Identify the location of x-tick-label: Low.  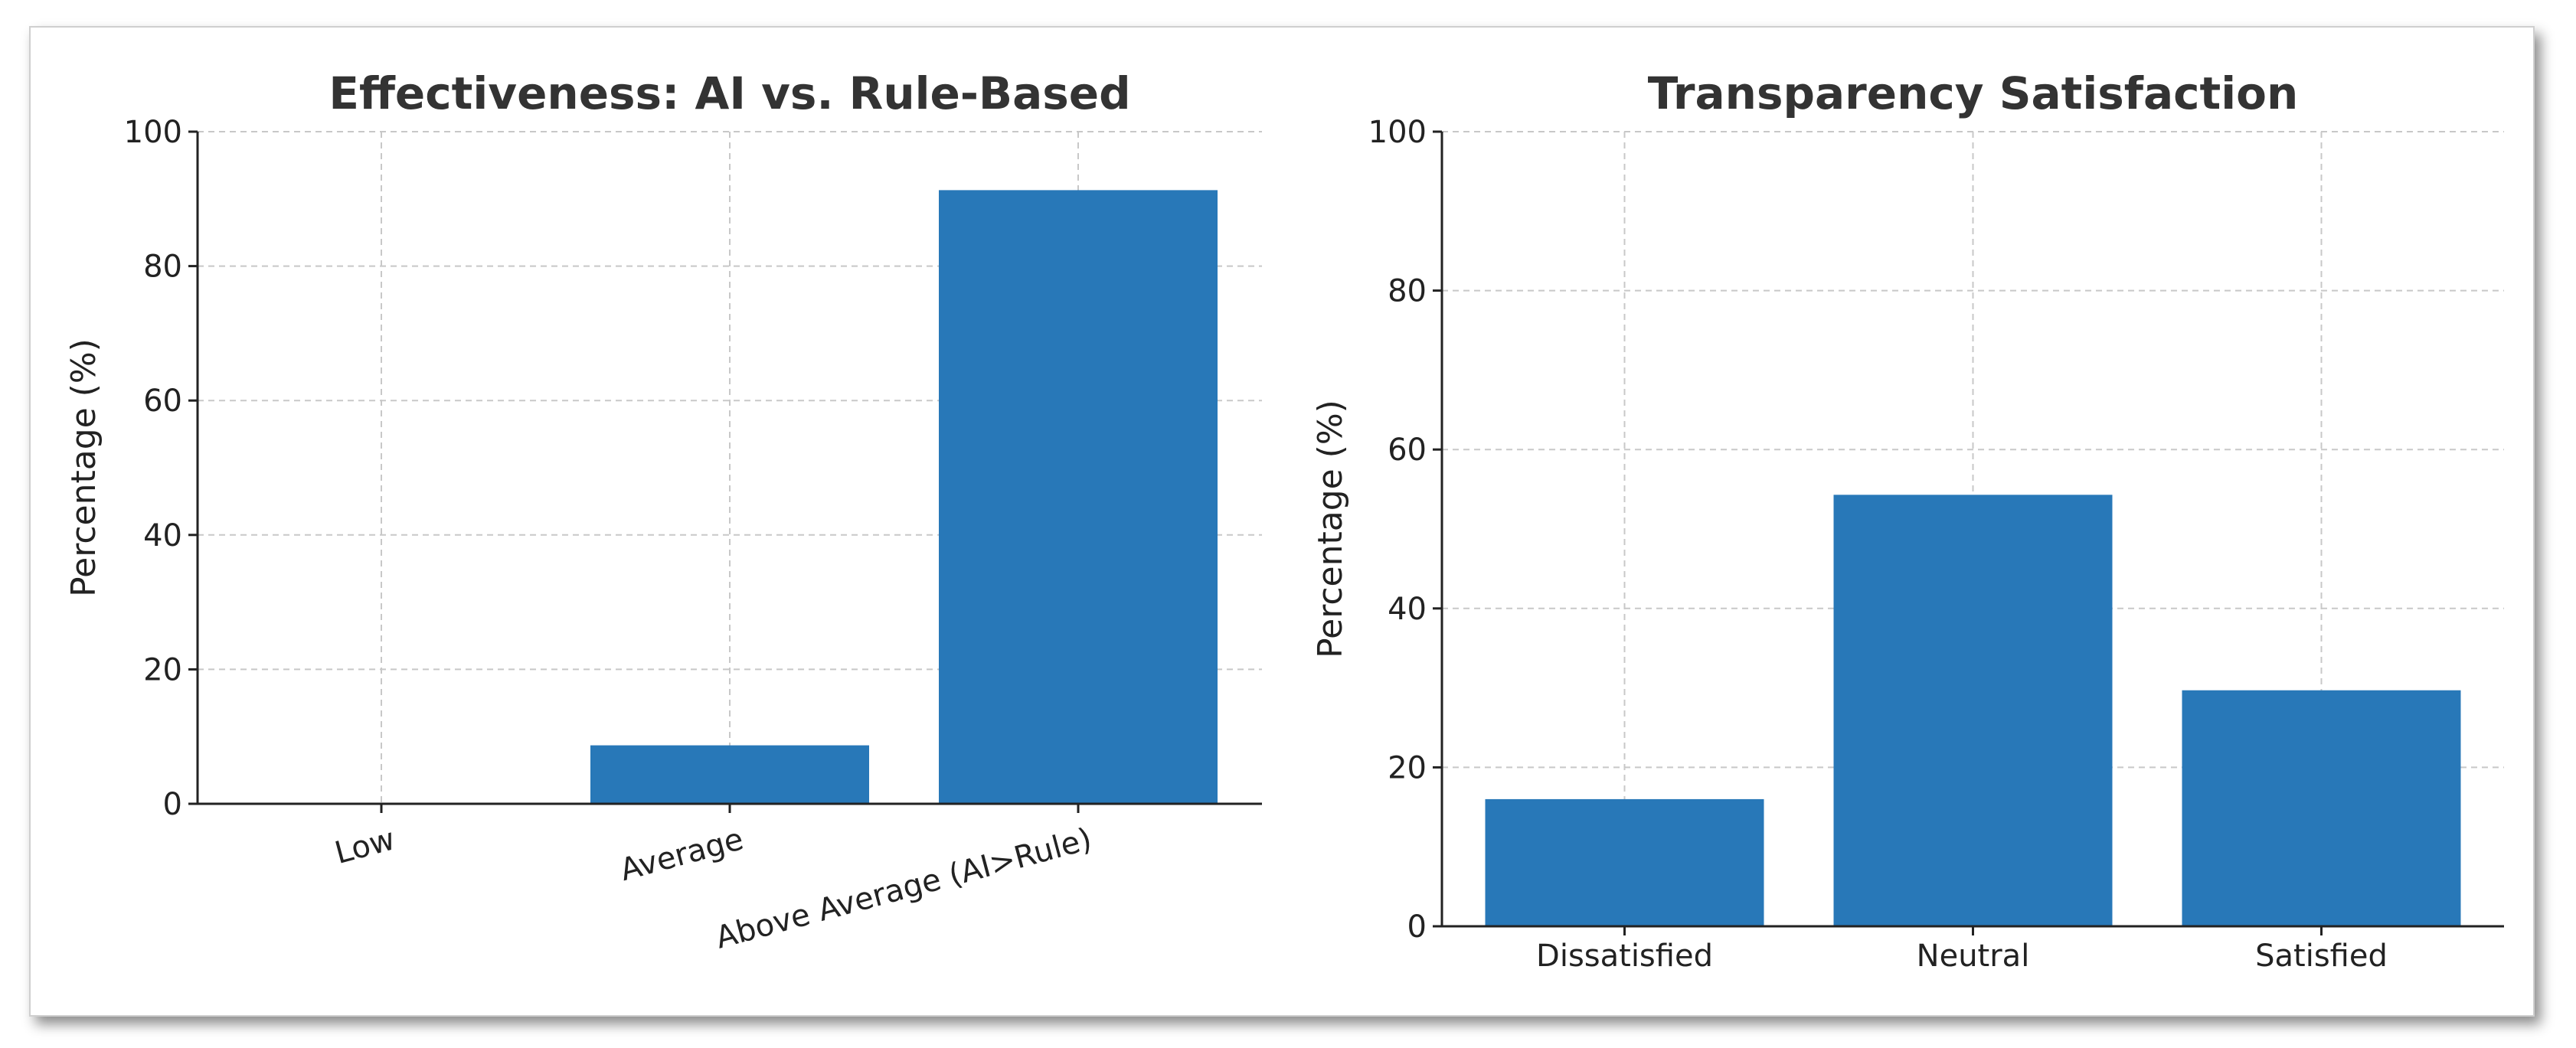
(365, 846).